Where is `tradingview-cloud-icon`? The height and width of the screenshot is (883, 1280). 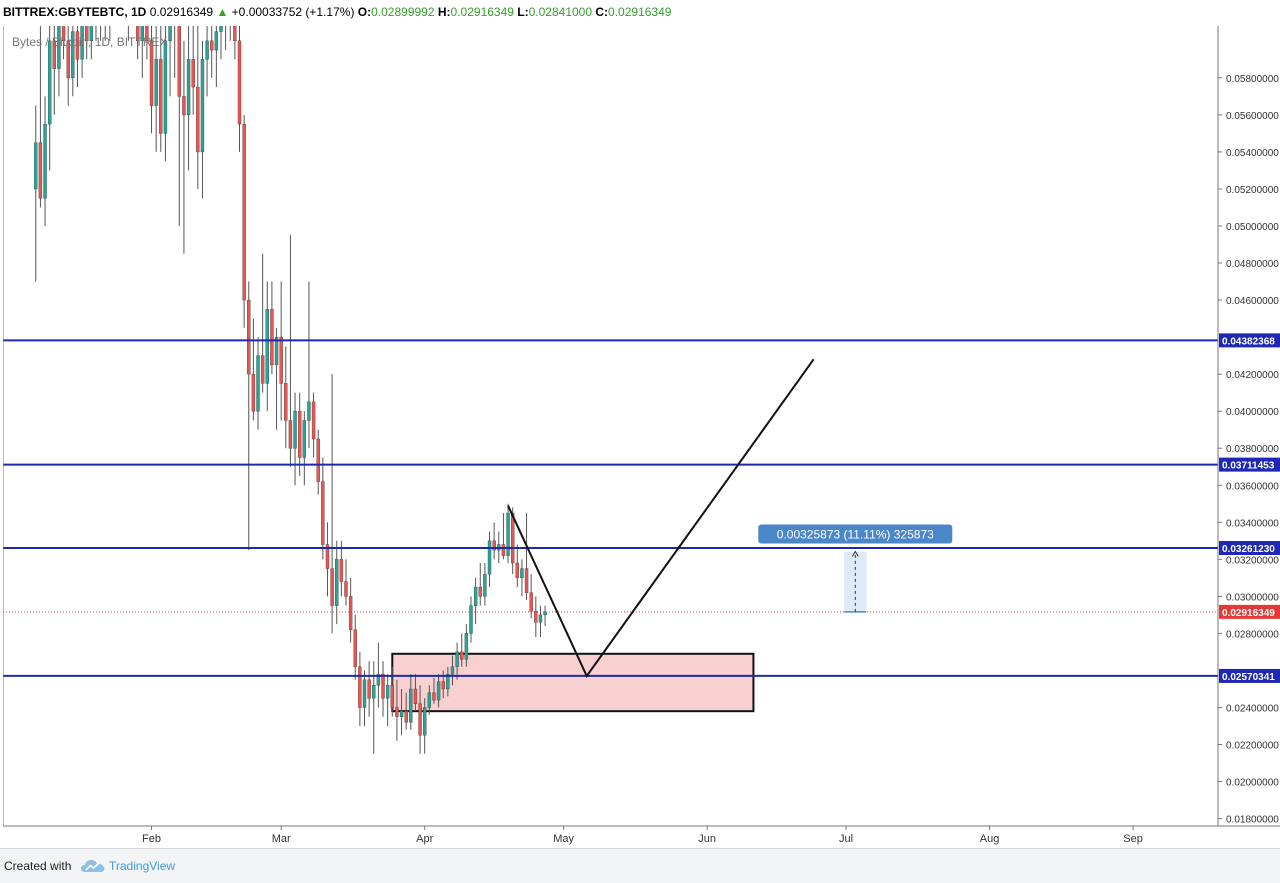
tradingview-cloud-icon is located at coordinates (93, 868).